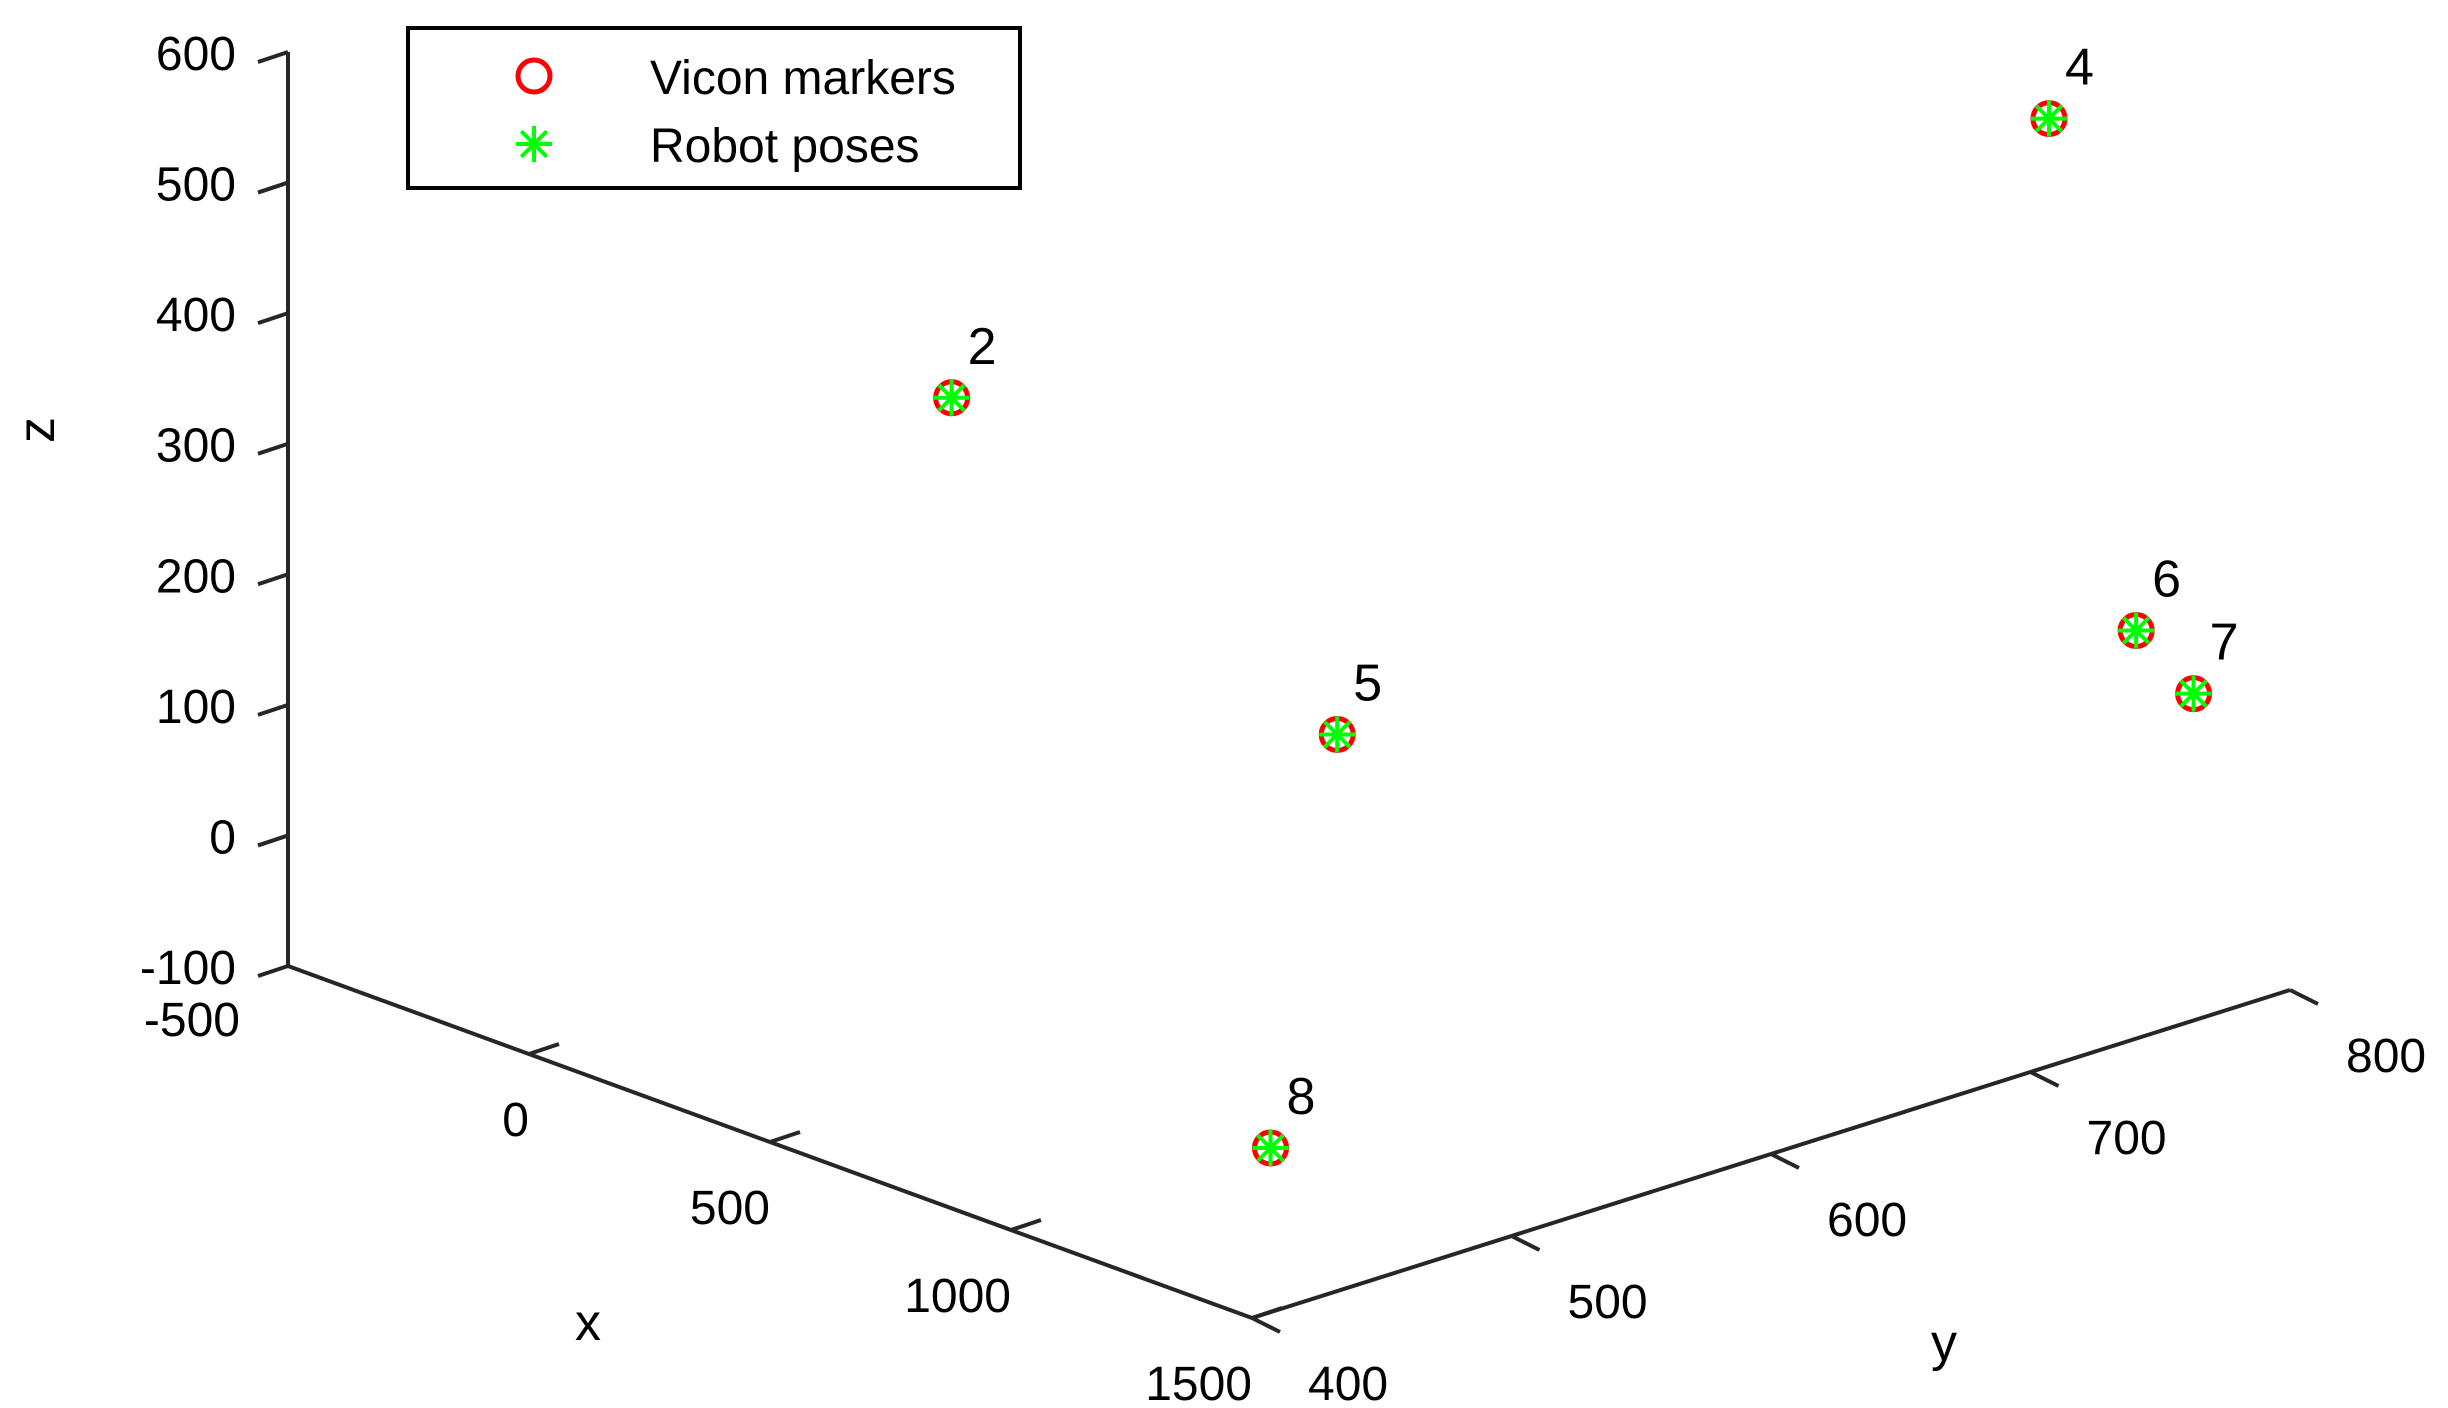  Describe the element at coordinates (2149, 599) in the screenshot. I see `data-point-6: 6` at that location.